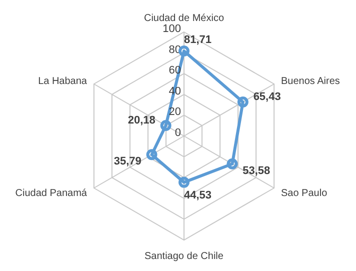 The image size is (356, 271). I want to click on spoke-label: Ciudad Panamá, so click(51, 193).